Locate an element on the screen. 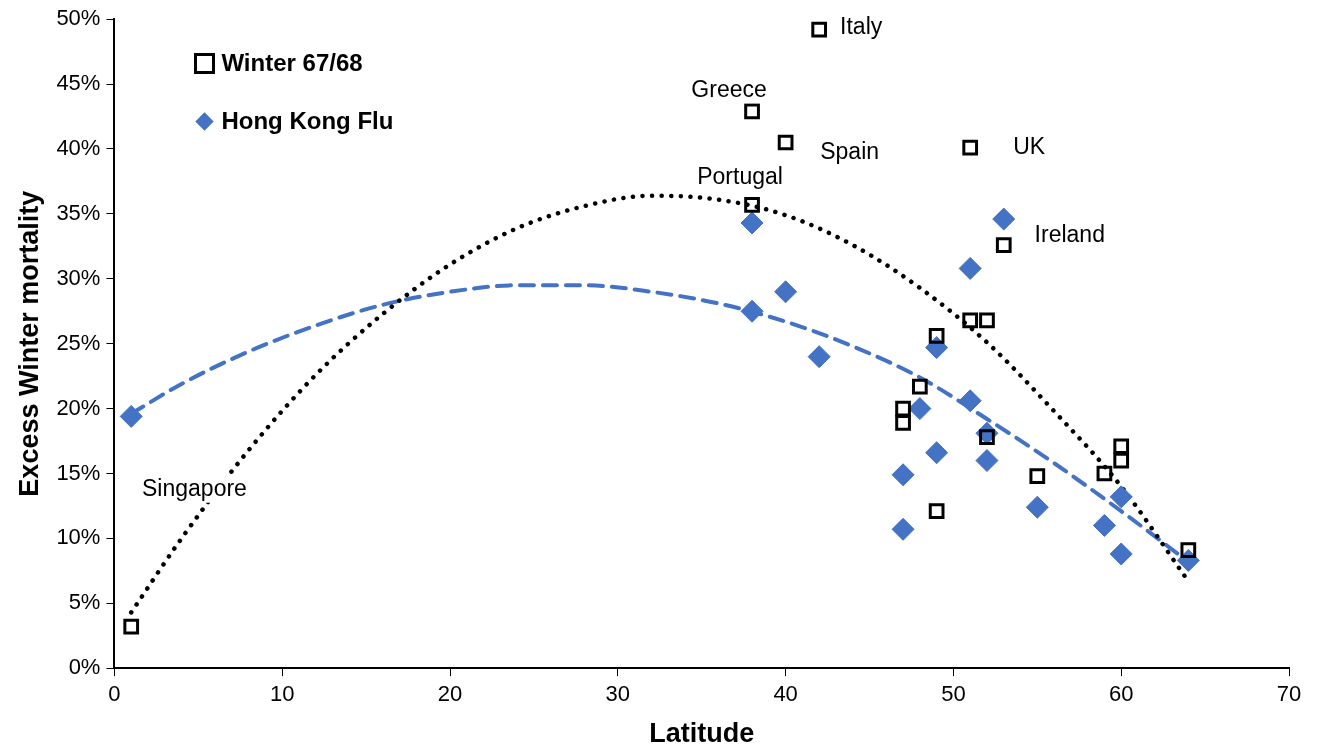  annotation: Singapore is located at coordinates (194, 488).